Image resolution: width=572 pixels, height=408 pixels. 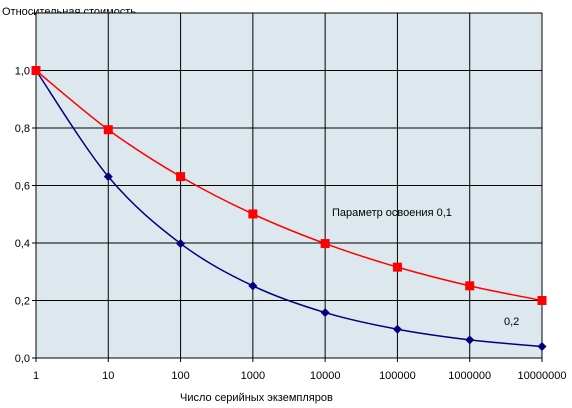 What do you see at coordinates (392, 213) in the screenshot?
I see `series-label-red: Параметр освоения 0,1` at bounding box center [392, 213].